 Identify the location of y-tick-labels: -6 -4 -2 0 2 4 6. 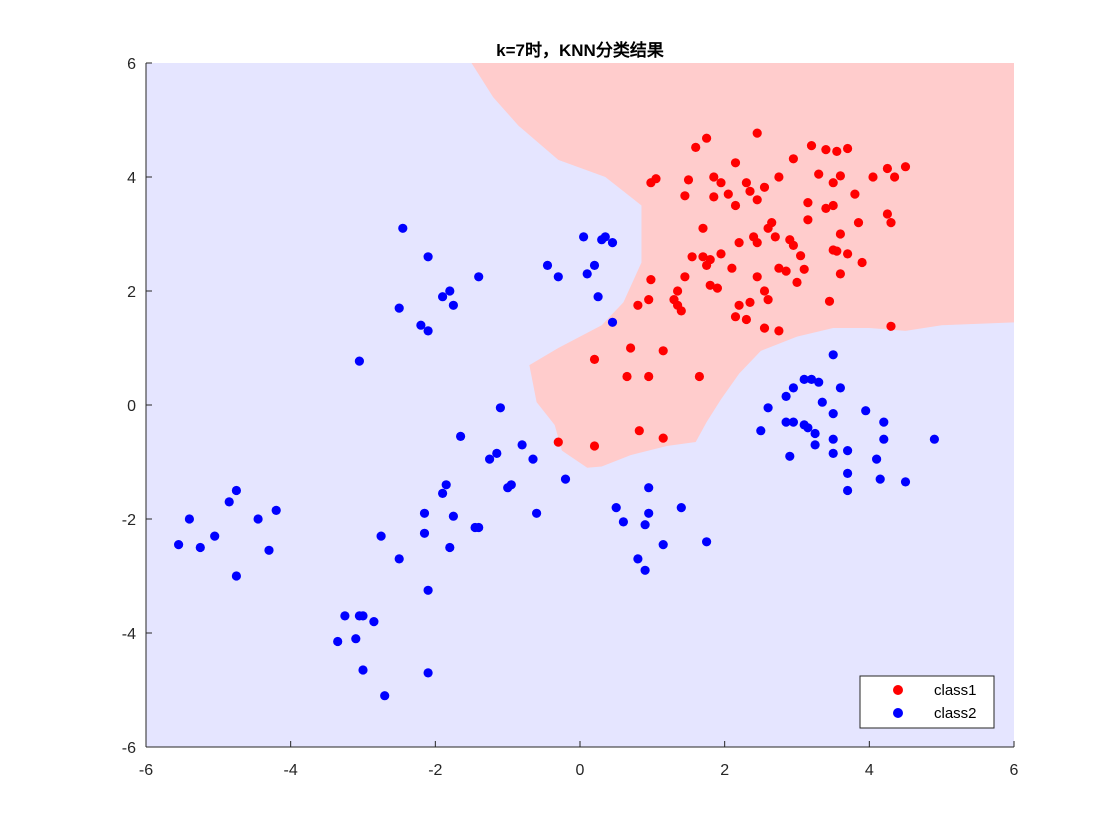
(129, 406).